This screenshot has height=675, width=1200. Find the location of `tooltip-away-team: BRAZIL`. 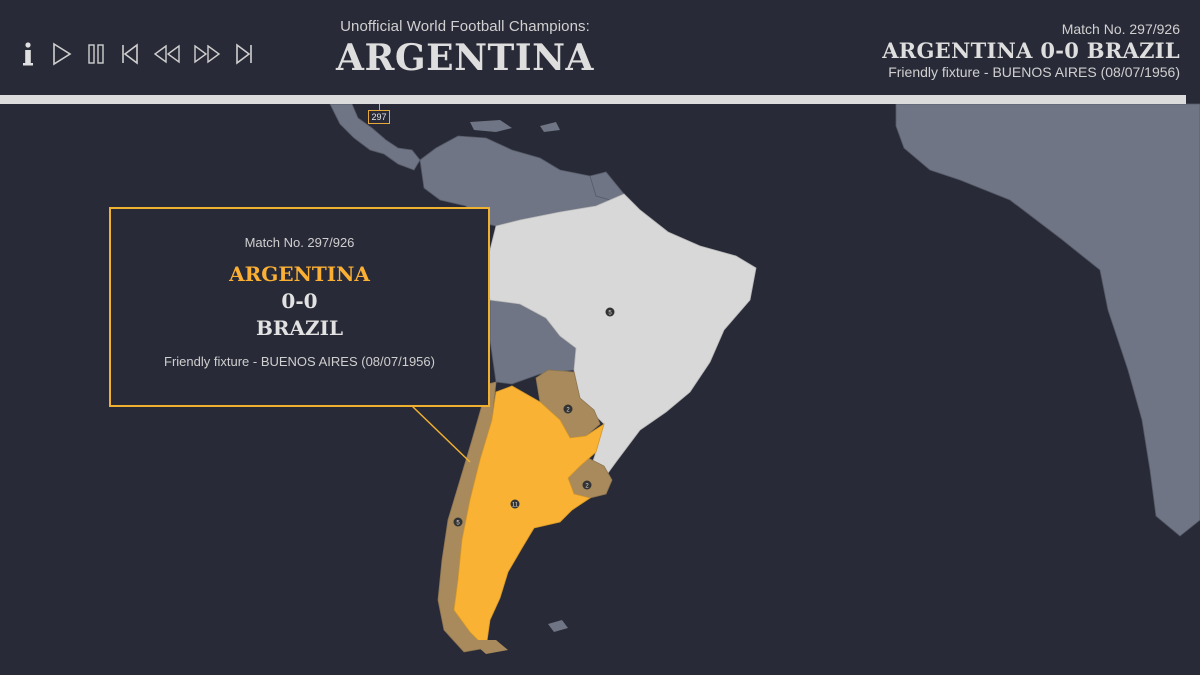

tooltip-away-team: BRAZIL is located at coordinates (299, 328).